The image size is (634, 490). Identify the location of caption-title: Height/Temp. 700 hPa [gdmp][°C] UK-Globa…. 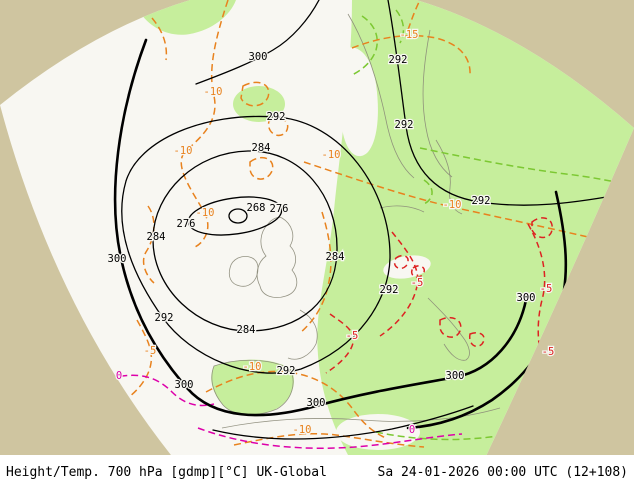
(166, 472).